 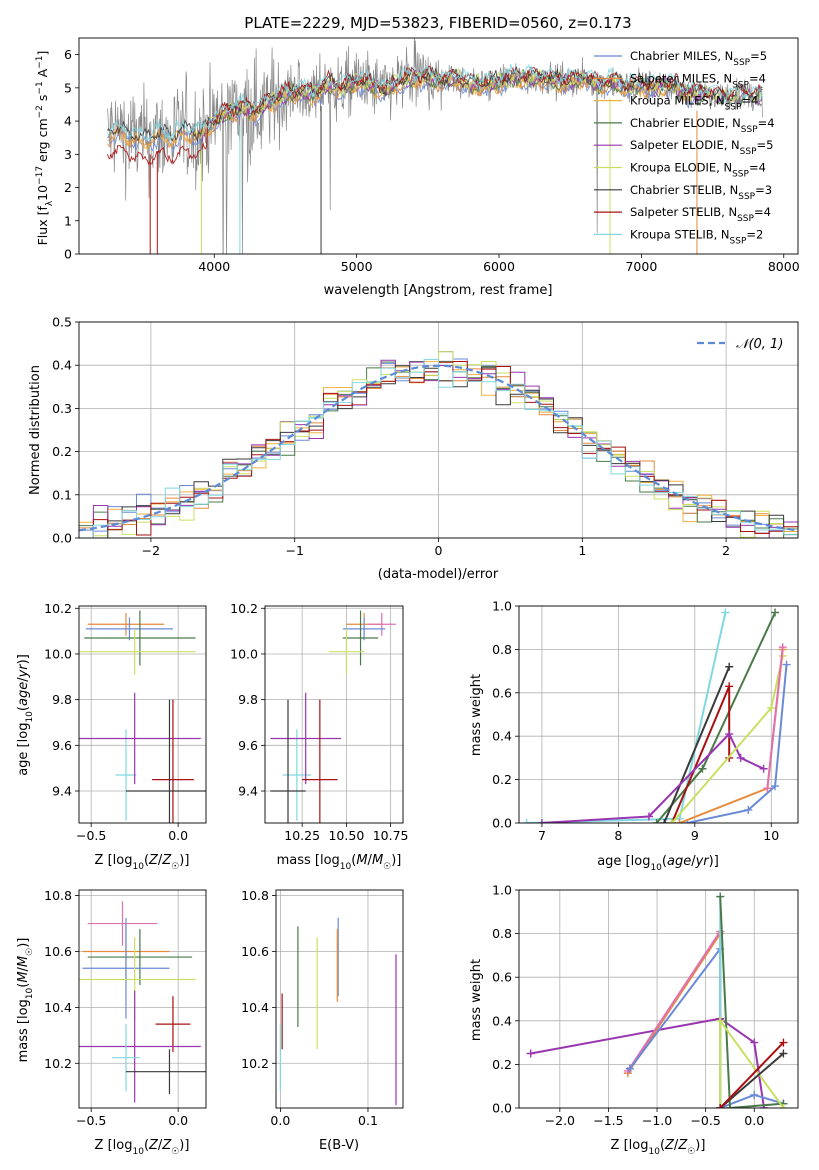 I want to click on model-line-sS, so click(x=435, y=115).